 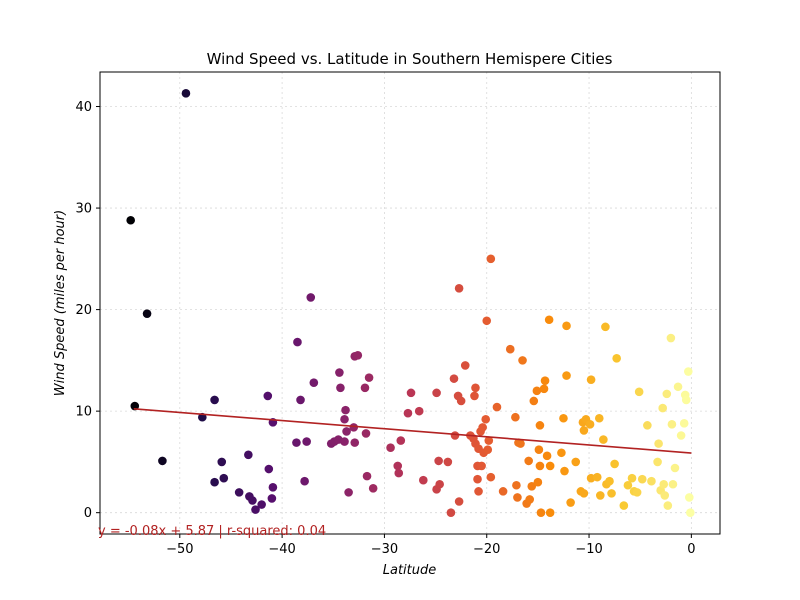 What do you see at coordinates (83, 412) in the screenshot?
I see `y-tick-label: 10` at bounding box center [83, 412].